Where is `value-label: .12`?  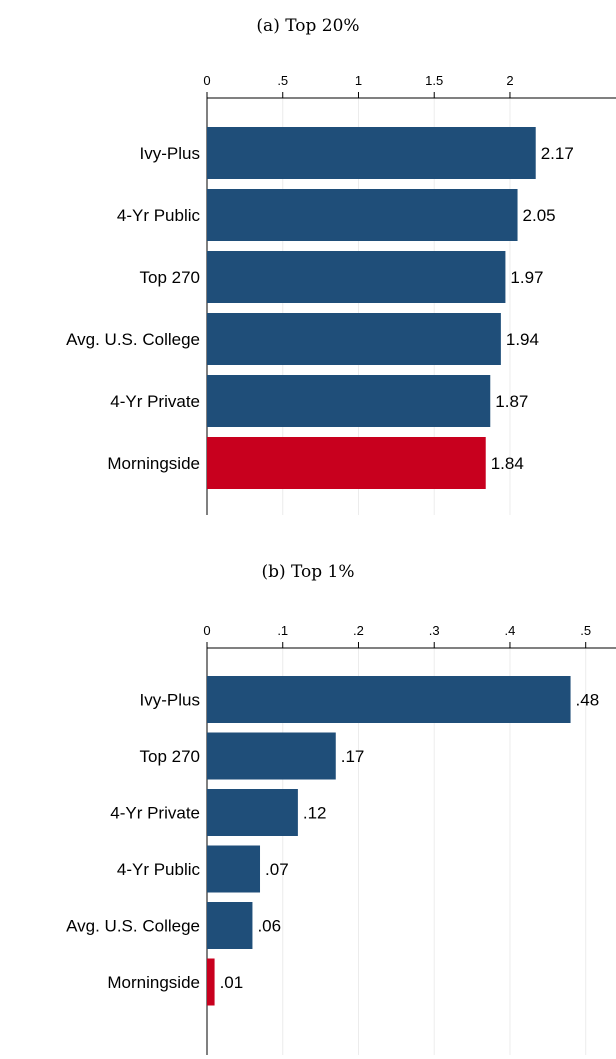 value-label: .12 is located at coordinates (315, 813).